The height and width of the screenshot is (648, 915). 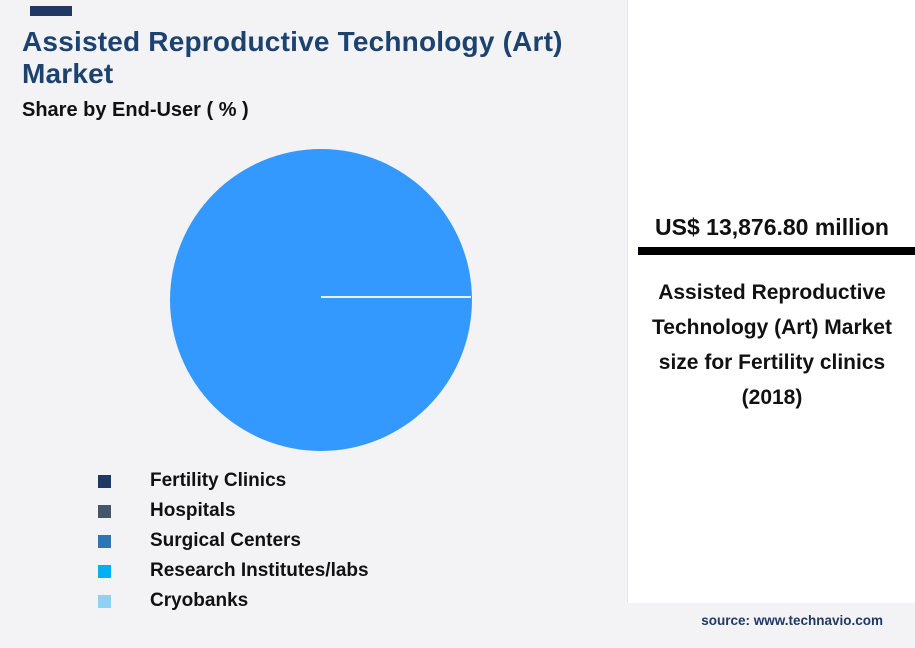 I want to click on chart-subtitle: Share by End-User ( % ), so click(x=135, y=110).